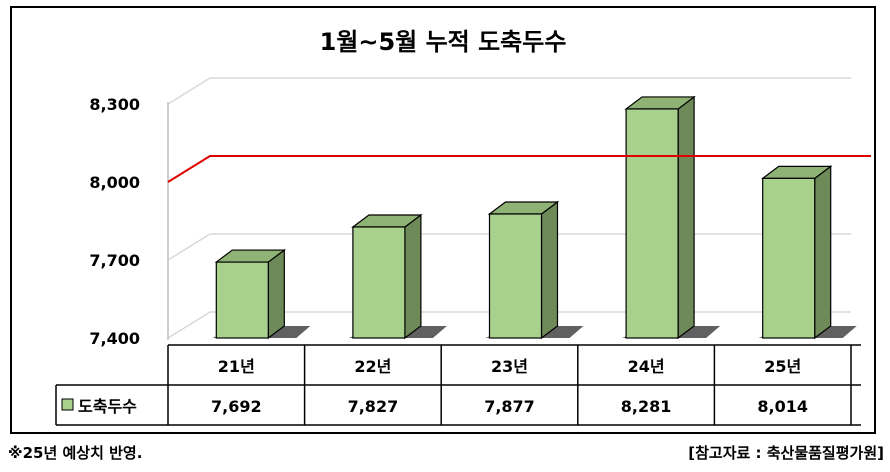 This screenshot has width=890, height=472. I want to click on data-value-label: 8,014, so click(782, 406).